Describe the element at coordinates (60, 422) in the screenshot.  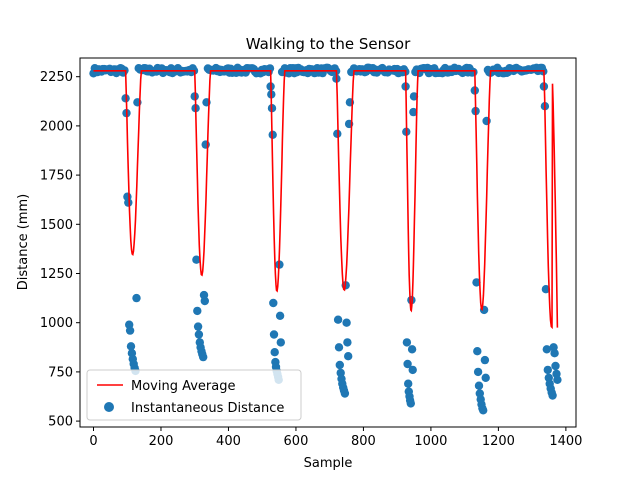
I see `y-tick-label: 500` at that location.